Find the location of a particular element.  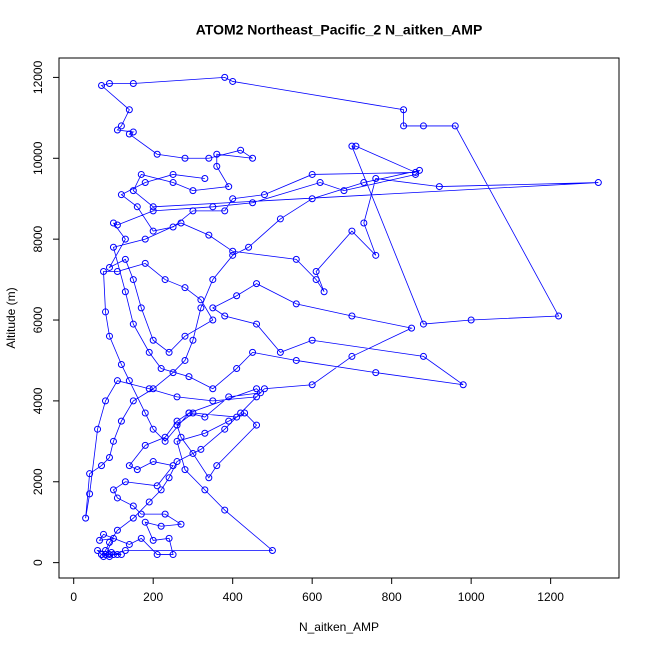

x-tick-label: 1200 is located at coordinates (550, 597).